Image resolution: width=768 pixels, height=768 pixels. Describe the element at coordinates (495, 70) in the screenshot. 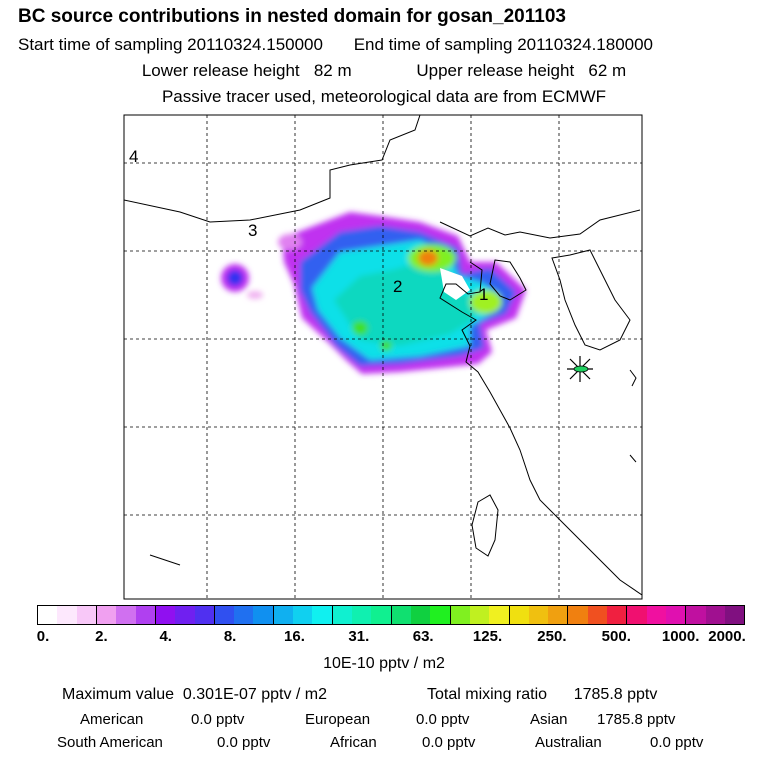

I see `upper-label: Upper release height` at that location.